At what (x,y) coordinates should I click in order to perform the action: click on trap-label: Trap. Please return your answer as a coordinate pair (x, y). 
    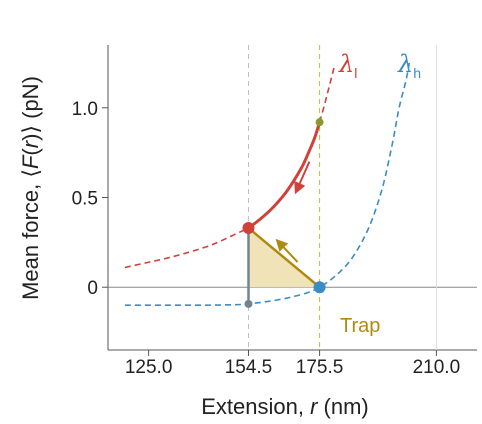
    Looking at the image, I should click on (360, 326).